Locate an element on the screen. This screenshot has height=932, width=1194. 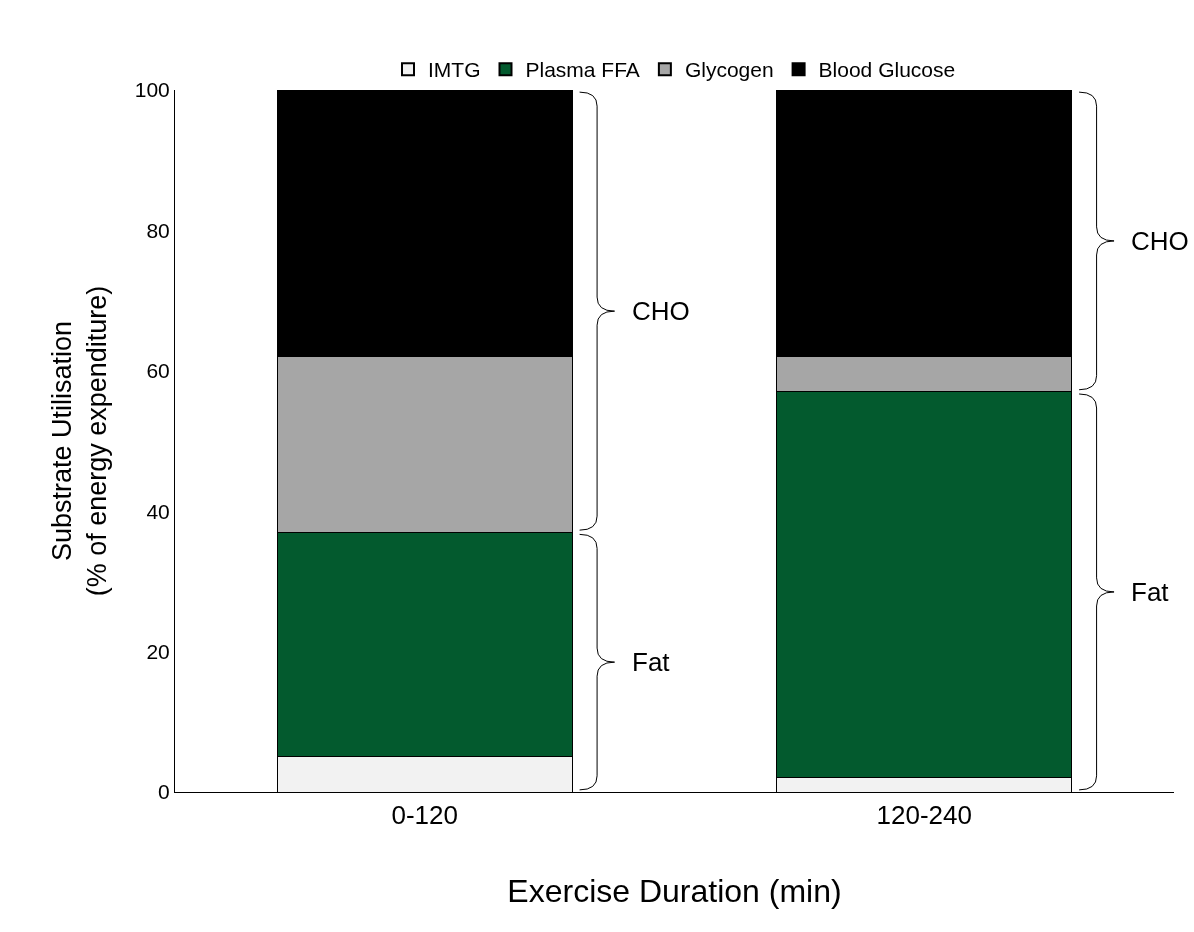
y-tick-label: 60 is located at coordinates (158, 371).